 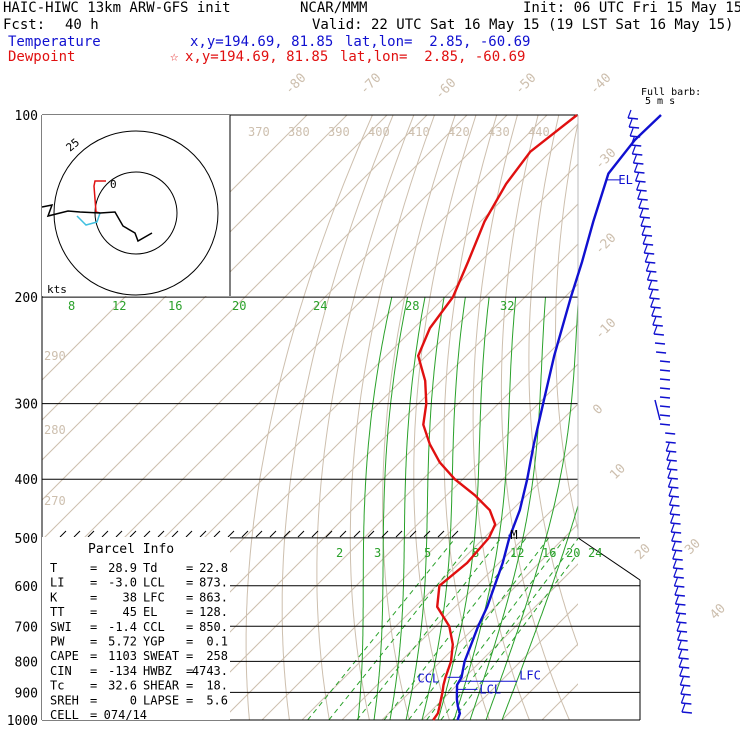 What do you see at coordinates (605, 329) in the screenshot?
I see `isotherm-label: -10` at bounding box center [605, 329].